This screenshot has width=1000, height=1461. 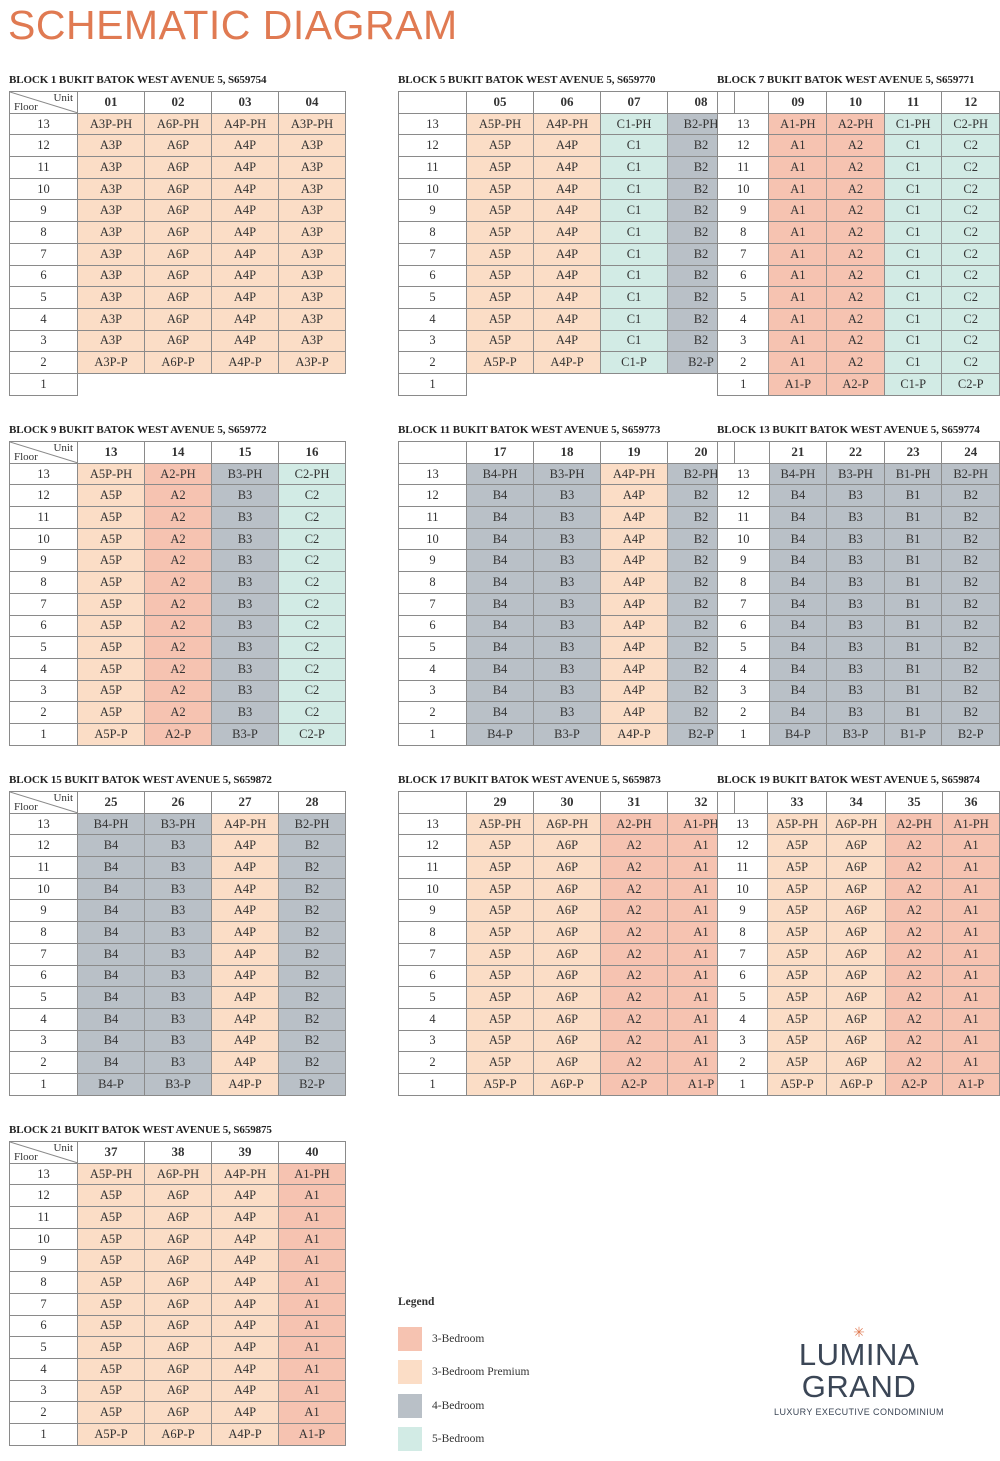 I want to click on floor-row: 4 A1 A2 C1 C2, so click(x=858, y=319).